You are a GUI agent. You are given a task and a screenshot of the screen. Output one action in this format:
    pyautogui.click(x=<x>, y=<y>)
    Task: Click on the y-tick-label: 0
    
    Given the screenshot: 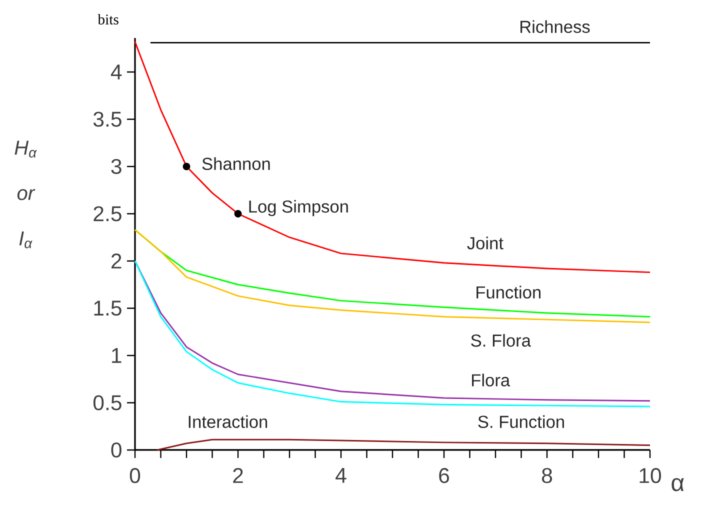 What is the action you would take?
    pyautogui.click(x=116, y=450)
    